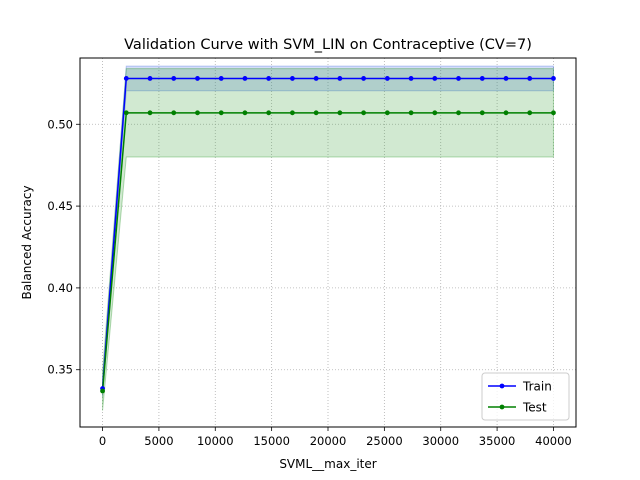  Describe the element at coordinates (327, 464) in the screenshot. I see `x-axis-label: SVML__max_iter` at that location.